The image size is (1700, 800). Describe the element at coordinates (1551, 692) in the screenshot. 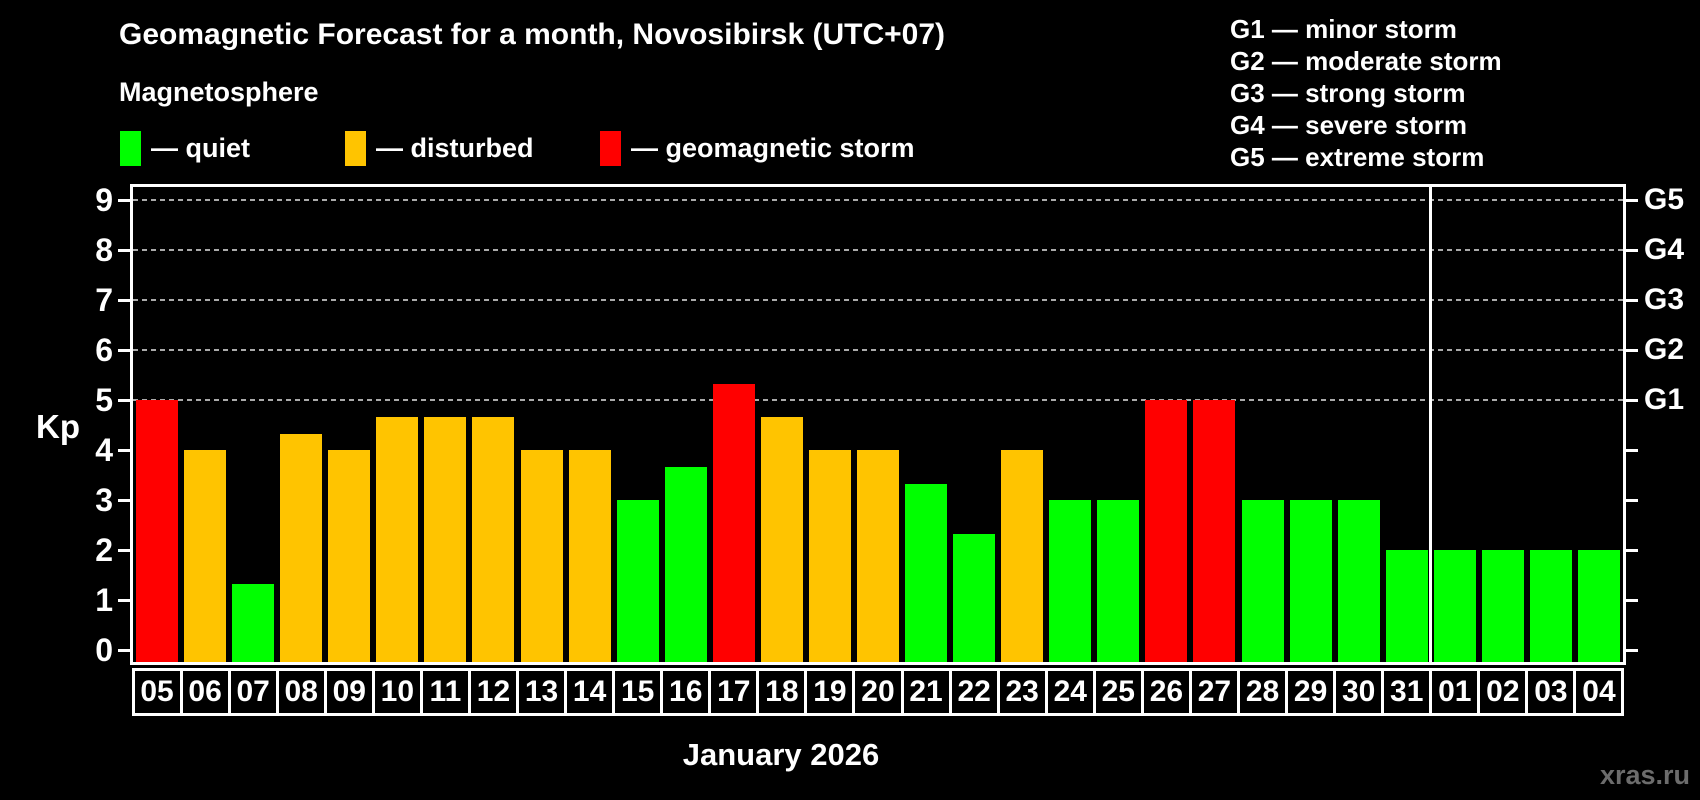

I see `x-axis-day-cell-03: 03` at that location.